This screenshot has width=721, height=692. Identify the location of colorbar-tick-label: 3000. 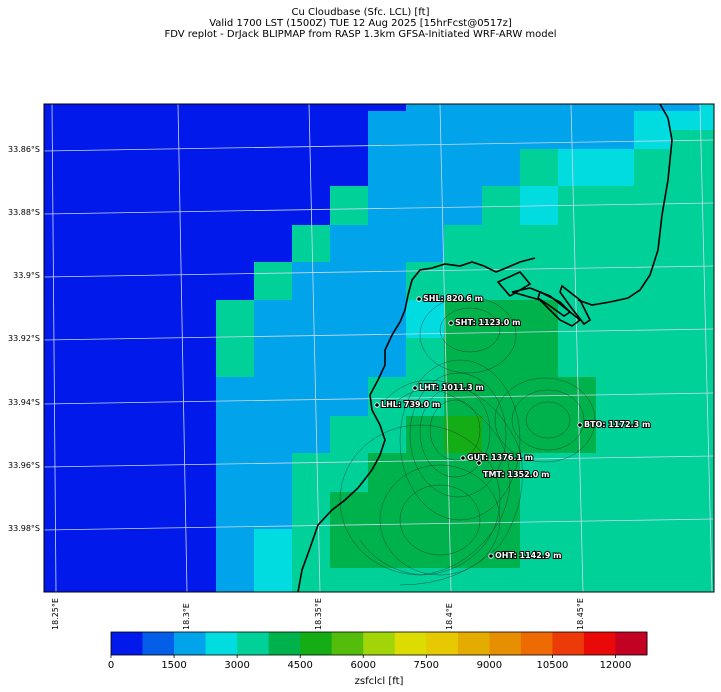
(237, 665).